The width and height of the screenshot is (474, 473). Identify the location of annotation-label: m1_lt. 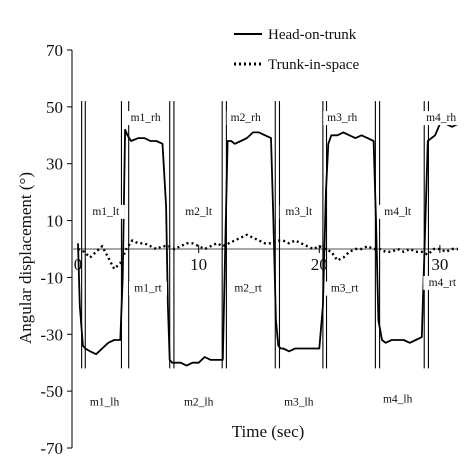
(106, 212).